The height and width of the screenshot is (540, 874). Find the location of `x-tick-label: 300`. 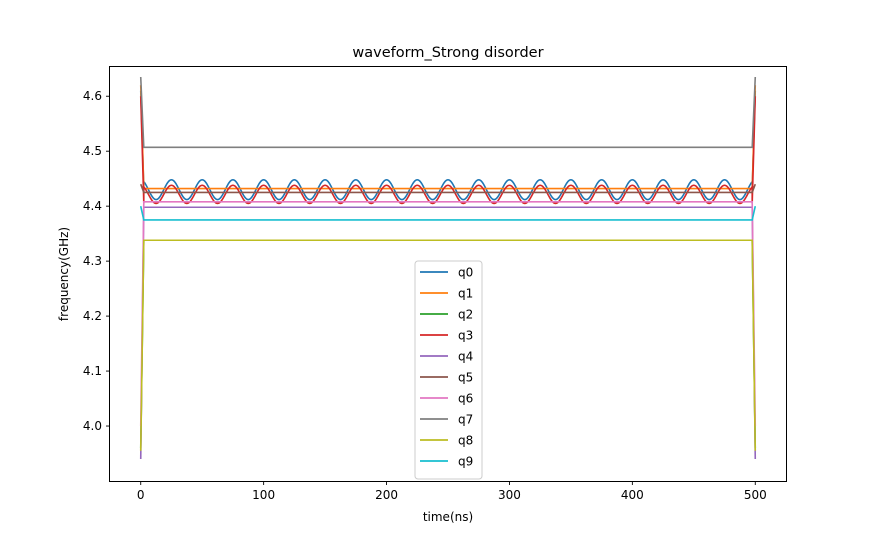

x-tick-label: 300 is located at coordinates (509, 495).